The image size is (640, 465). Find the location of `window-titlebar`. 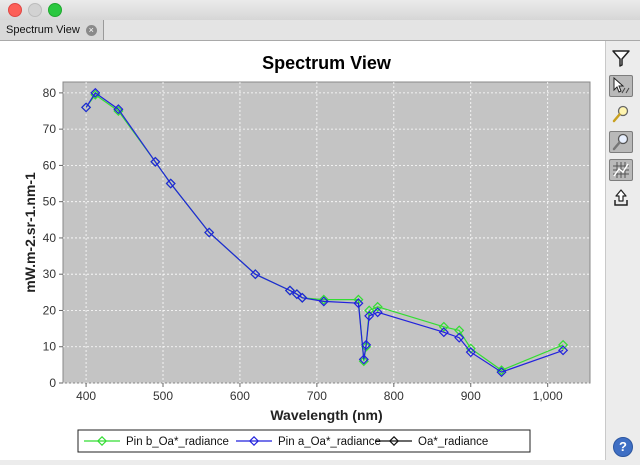

window-titlebar is located at coordinates (320, 10).